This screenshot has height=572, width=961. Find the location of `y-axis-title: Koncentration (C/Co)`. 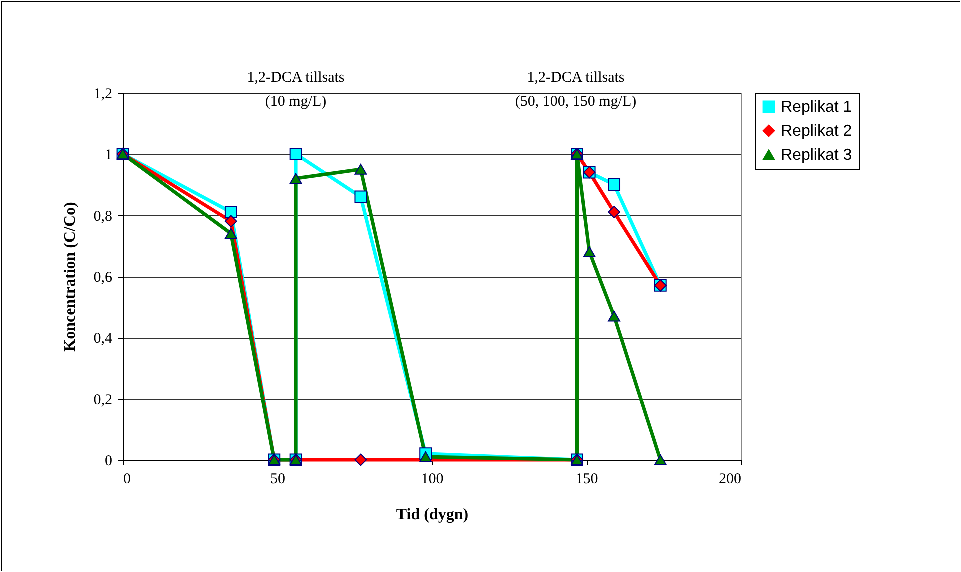

y-axis-title: Koncentration (C/Co) is located at coordinates (70, 277).